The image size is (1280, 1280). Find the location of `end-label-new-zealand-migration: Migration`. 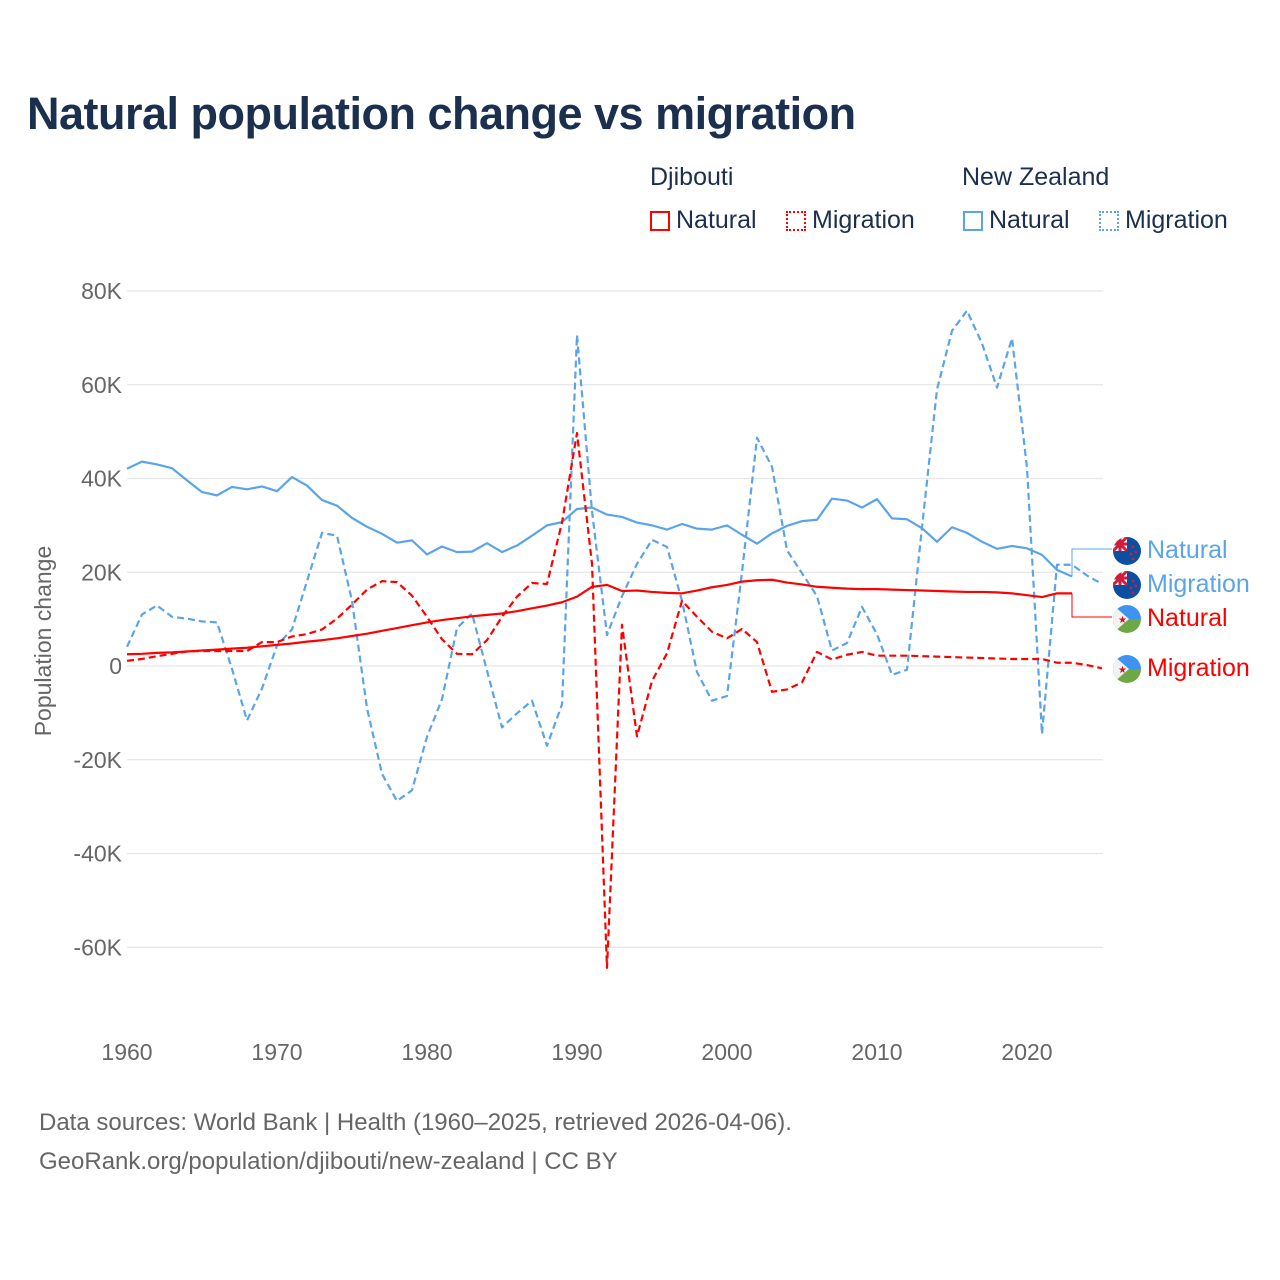

end-label-new-zealand-migration: Migration is located at coordinates (1181, 584).